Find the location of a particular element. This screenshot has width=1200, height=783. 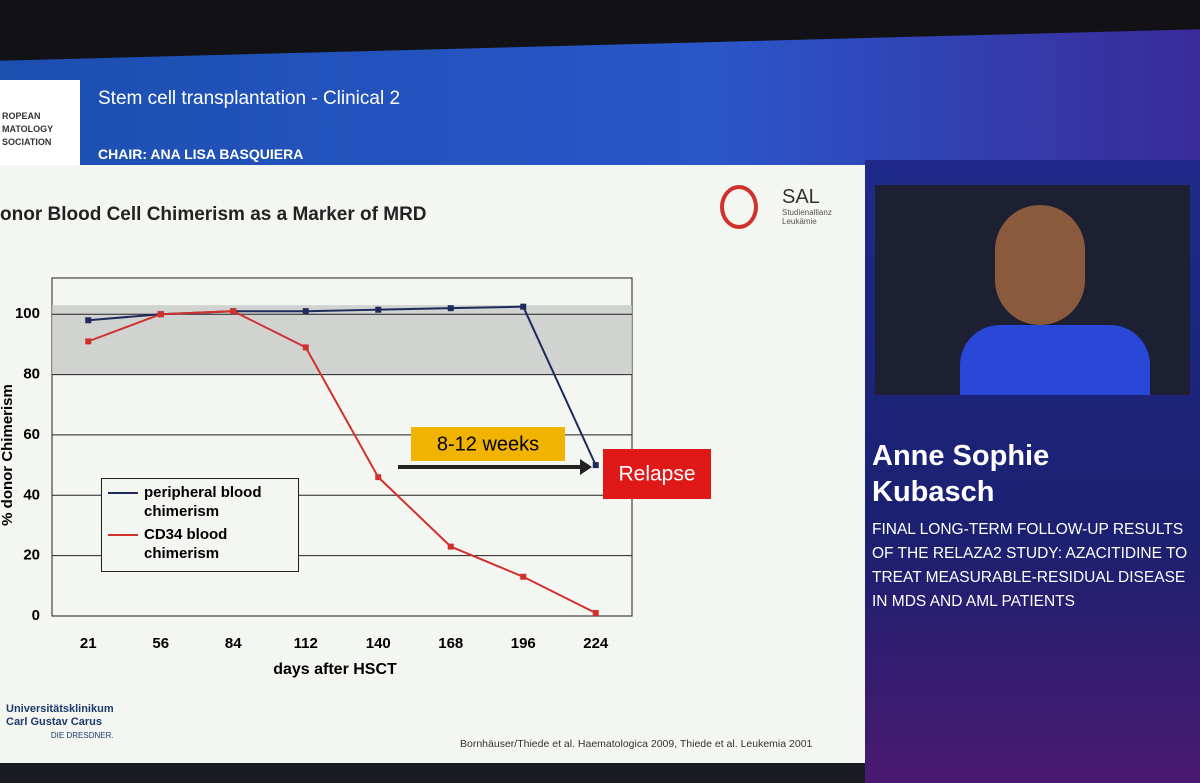

logo-line: MATOLOGY is located at coordinates (28, 129).